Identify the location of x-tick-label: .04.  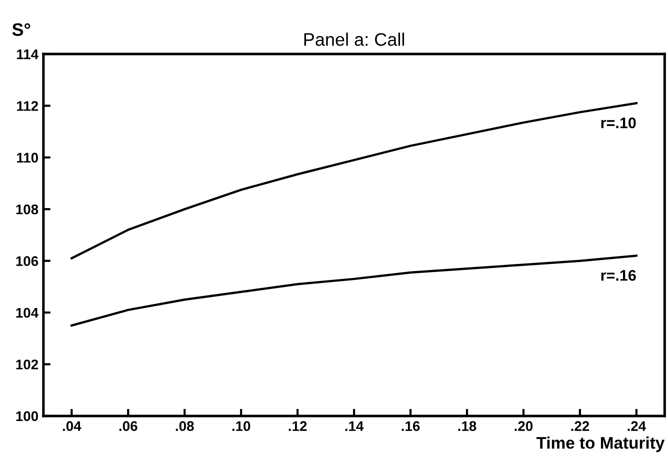
(72, 426).